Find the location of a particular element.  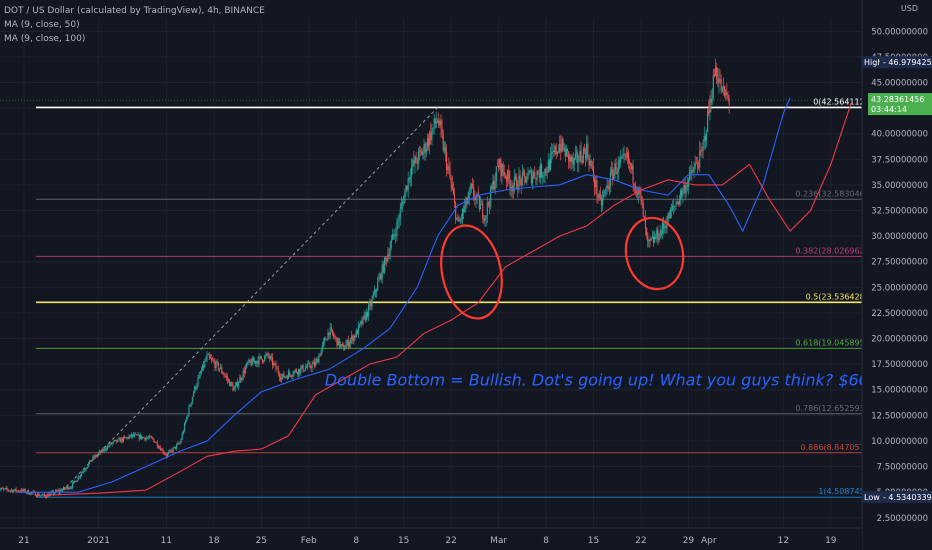

ma-100-legend: MA (9, close, 100) is located at coordinates (45, 39).